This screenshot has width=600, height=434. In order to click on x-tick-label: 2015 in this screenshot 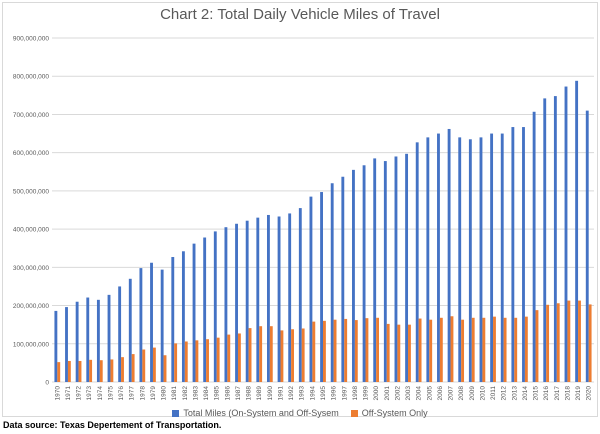, I will do `click(536, 393)`.